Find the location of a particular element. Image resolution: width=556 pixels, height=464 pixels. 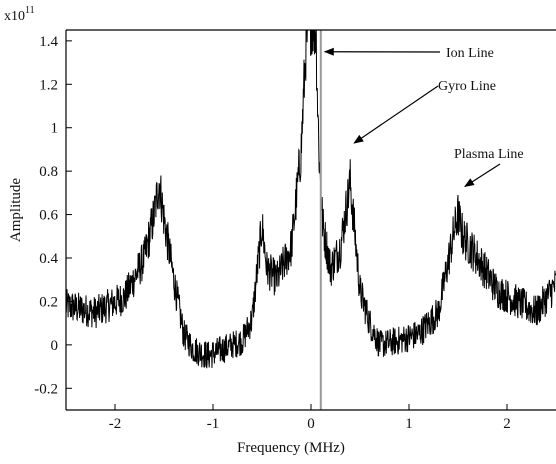

y-axis-title: Amplitude is located at coordinates (16, 210).